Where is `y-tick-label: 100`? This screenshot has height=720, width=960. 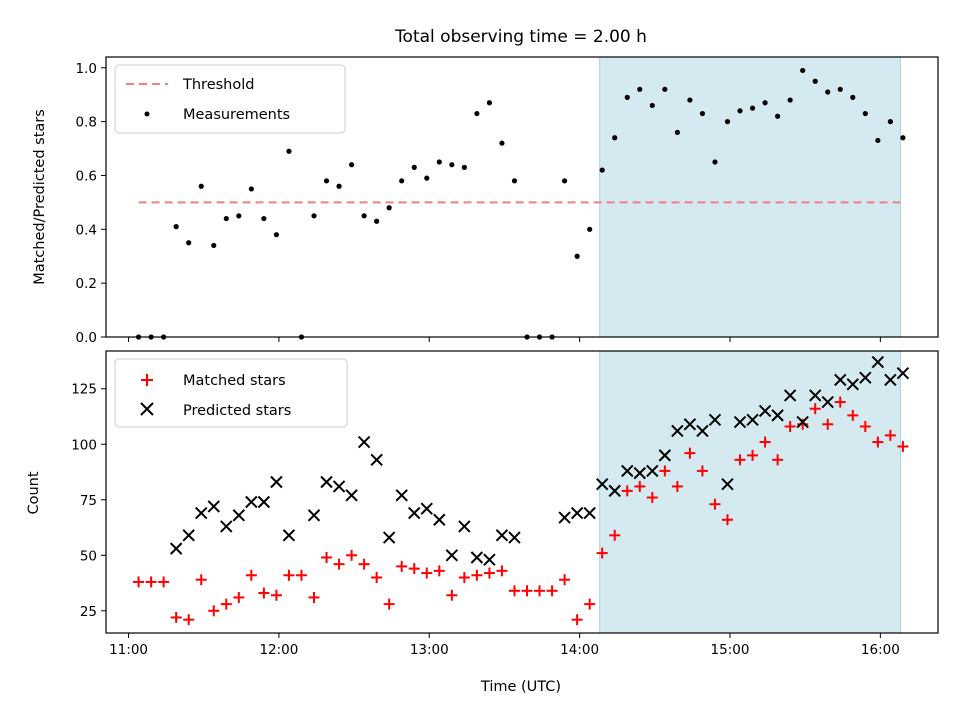 y-tick-label: 100 is located at coordinates (84, 445).